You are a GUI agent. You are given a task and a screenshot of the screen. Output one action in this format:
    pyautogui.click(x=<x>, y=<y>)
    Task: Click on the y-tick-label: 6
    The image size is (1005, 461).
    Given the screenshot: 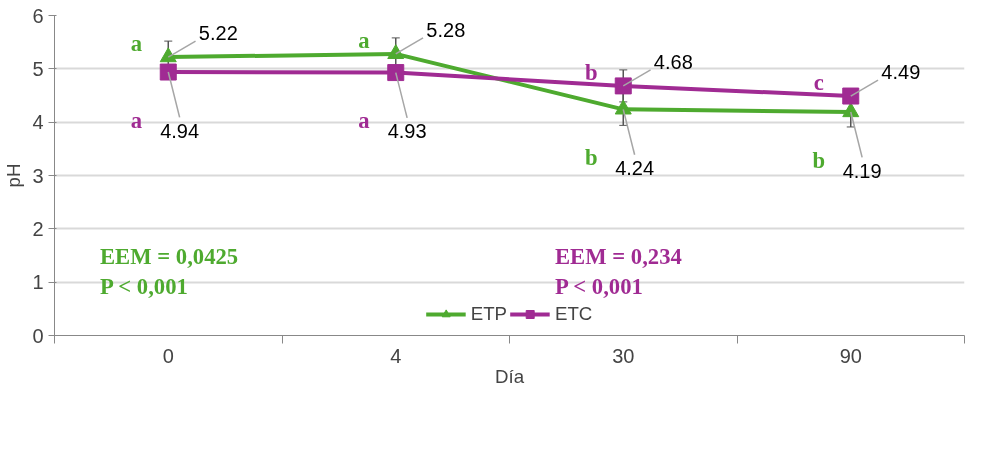 What is the action you would take?
    pyautogui.click(x=38, y=15)
    